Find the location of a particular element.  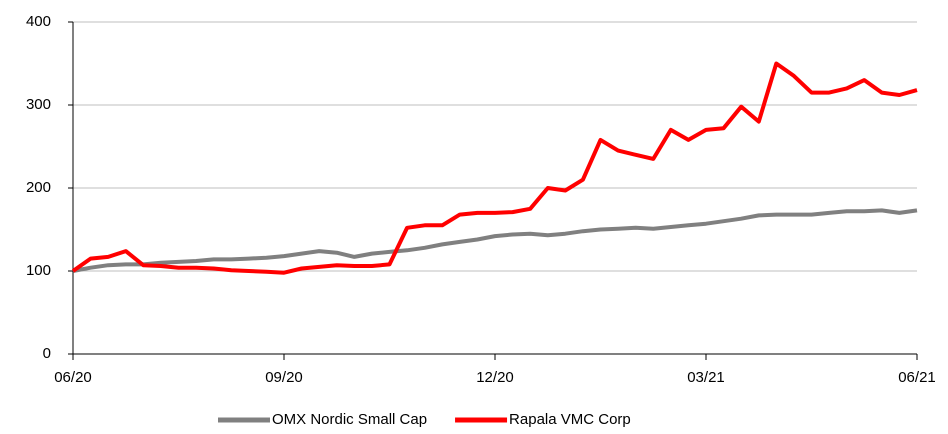

series-line is located at coordinates (495, 240).